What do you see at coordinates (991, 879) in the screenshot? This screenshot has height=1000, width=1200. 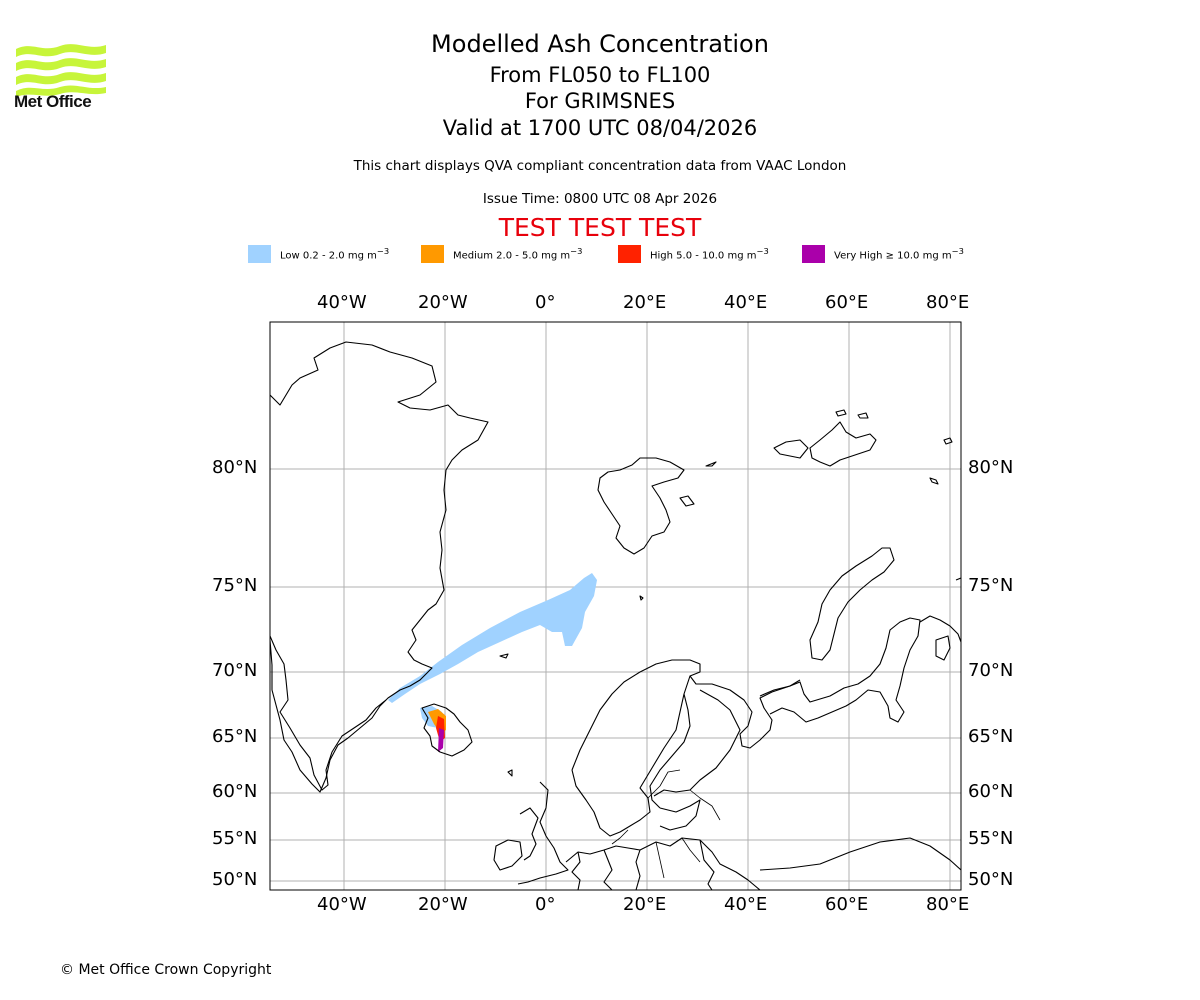 I see `lat-label-right: 50°N` at bounding box center [991, 879].